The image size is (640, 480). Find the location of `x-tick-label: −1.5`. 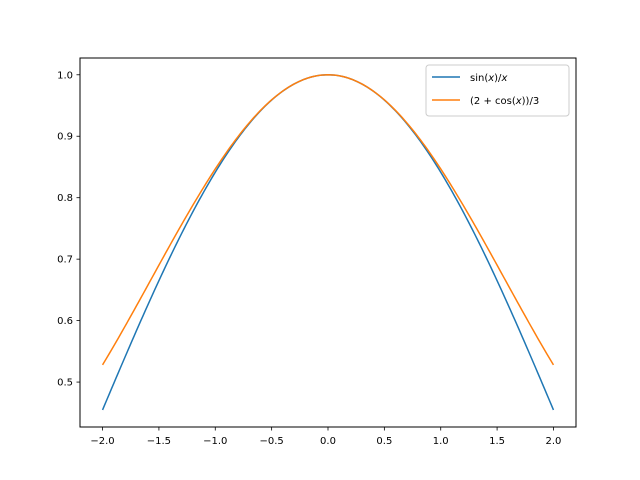

x-tick-label: −1.5 is located at coordinates (159, 441).